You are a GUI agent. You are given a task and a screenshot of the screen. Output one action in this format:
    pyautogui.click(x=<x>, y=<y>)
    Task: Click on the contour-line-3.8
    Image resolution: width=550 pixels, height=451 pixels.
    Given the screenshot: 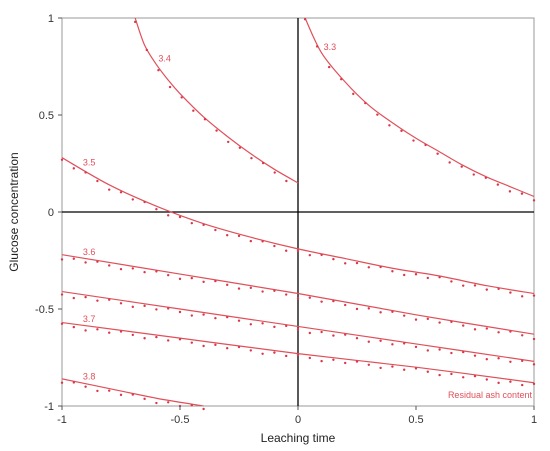 What is the action you would take?
    pyautogui.click(x=133, y=392)
    